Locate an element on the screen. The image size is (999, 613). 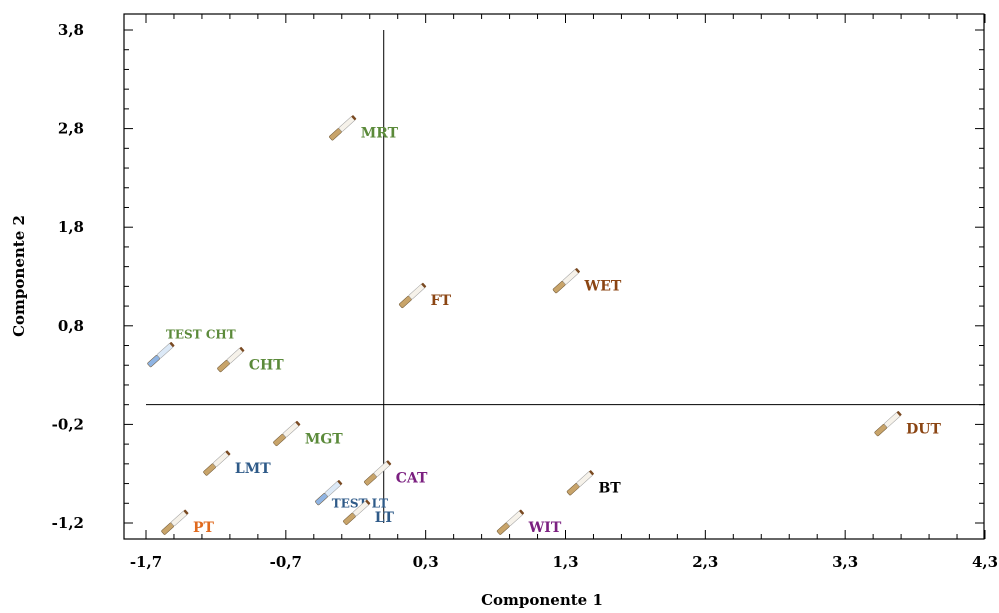
point-label: DUT is located at coordinates (923, 429).